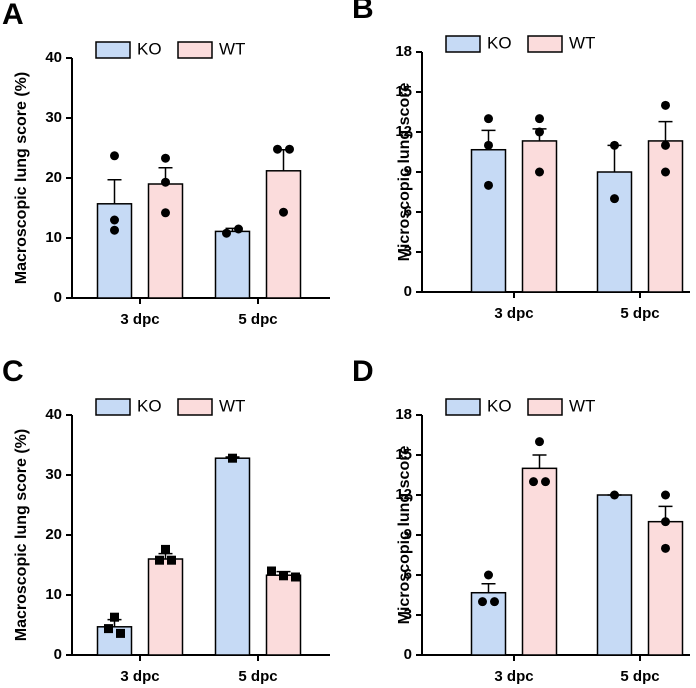  What do you see at coordinates (403, 414) in the screenshot?
I see `y-tick-label: 18` at bounding box center [403, 414].